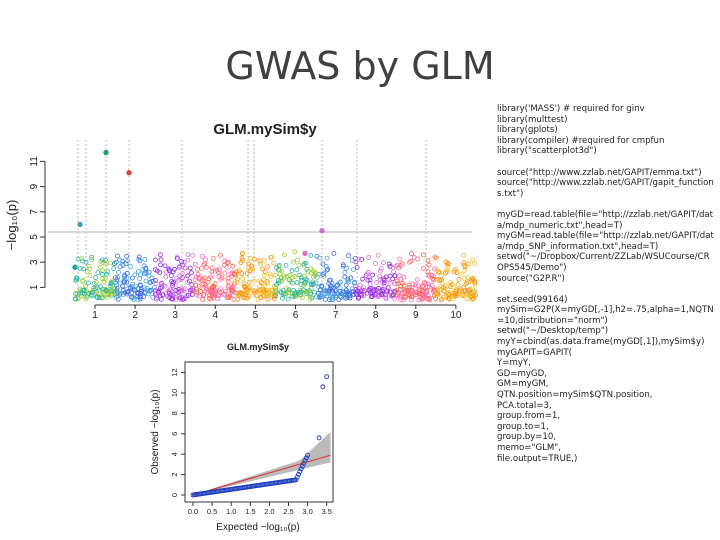 The height and width of the screenshot is (540, 720). I want to click on qq-x-tick-label: 1.0, so click(231, 511).